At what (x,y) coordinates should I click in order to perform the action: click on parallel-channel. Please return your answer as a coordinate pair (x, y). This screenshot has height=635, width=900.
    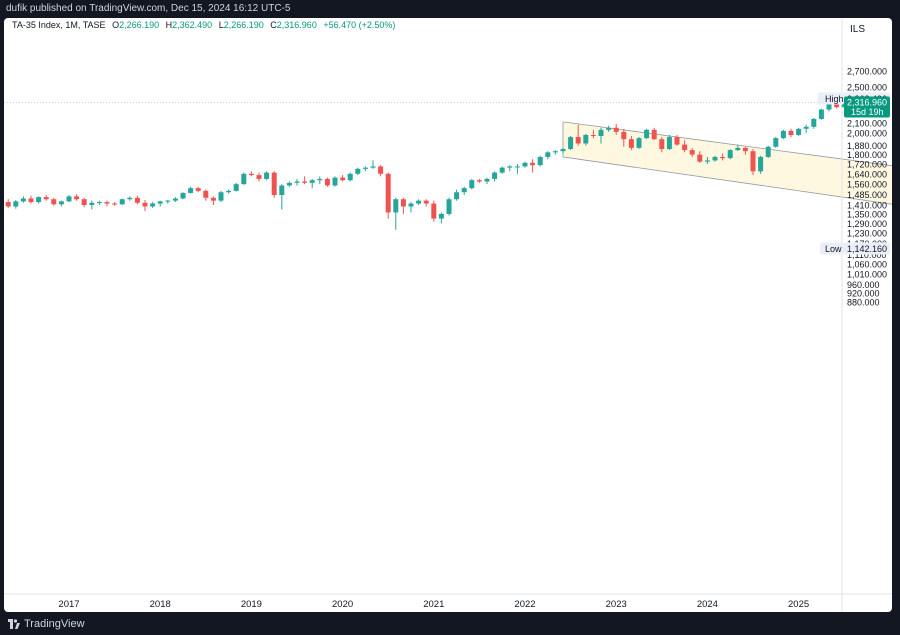
    Looking at the image, I should click on (727, 163).